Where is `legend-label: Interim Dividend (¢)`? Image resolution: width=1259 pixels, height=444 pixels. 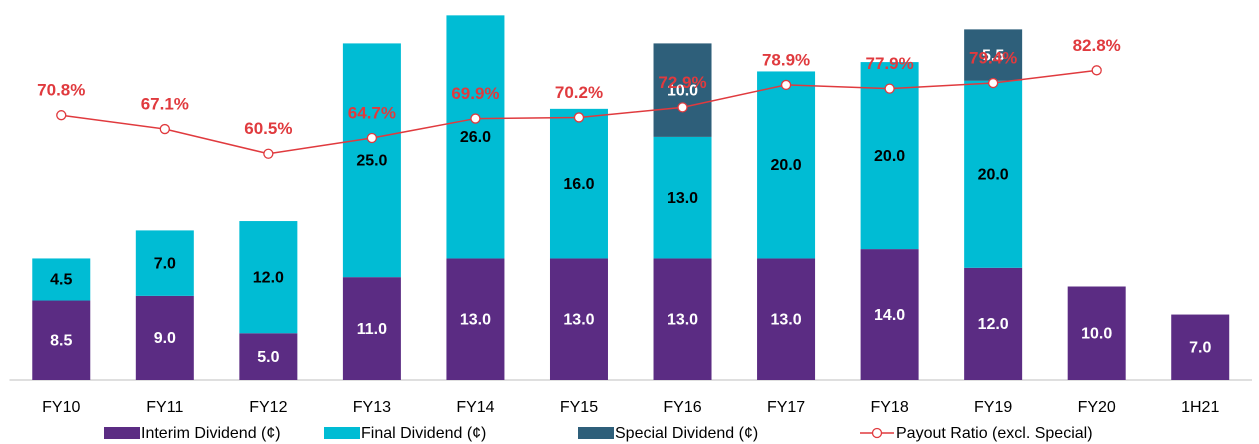
legend-label: Interim Dividend (¢) is located at coordinates (211, 433).